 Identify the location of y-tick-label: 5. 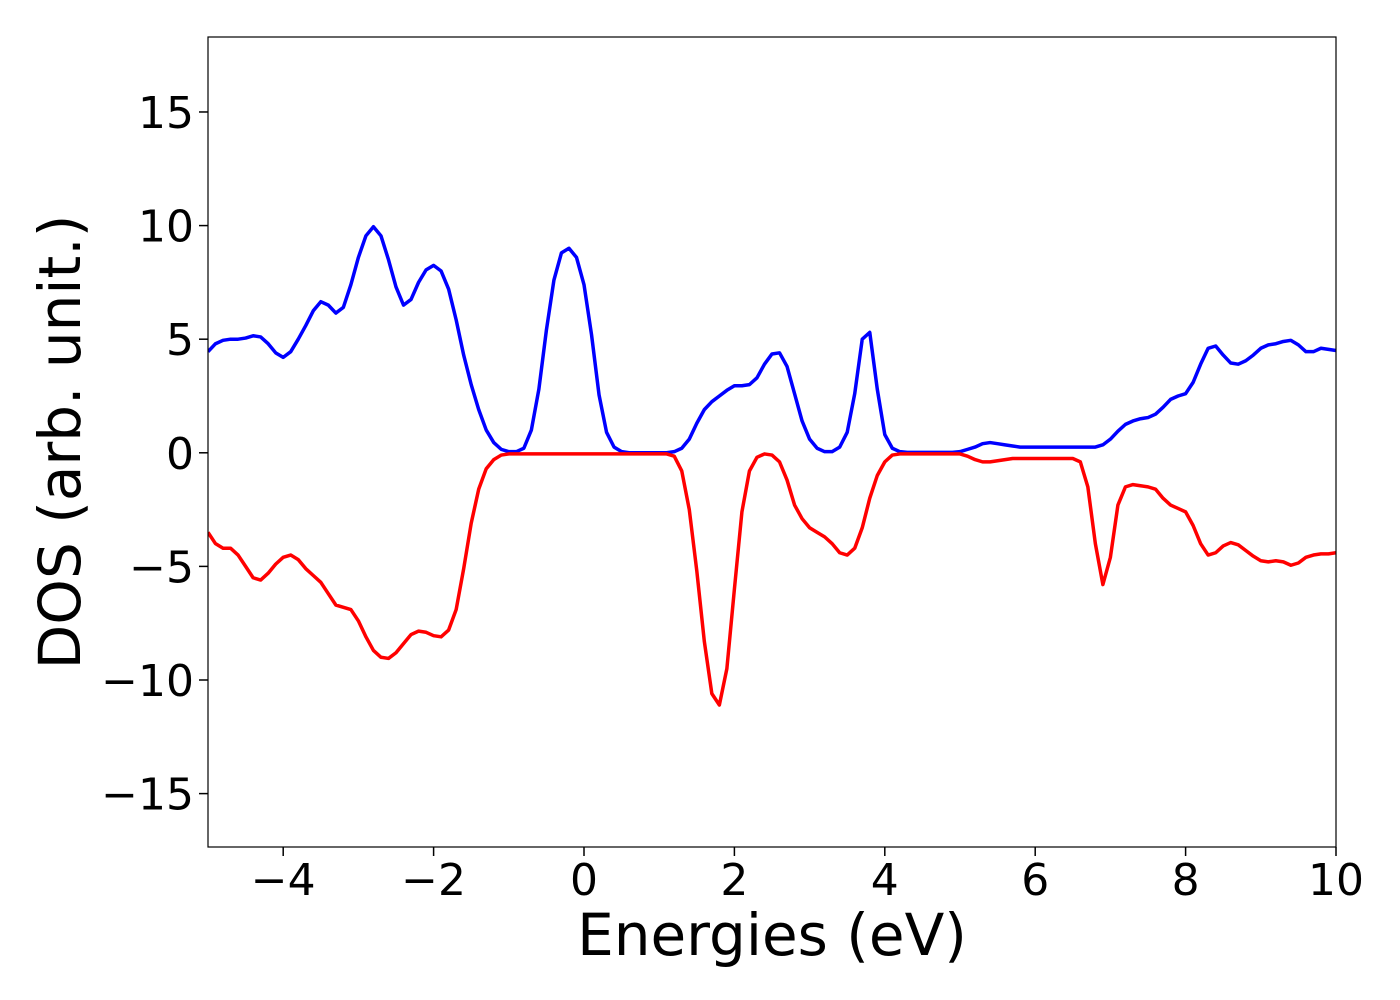
(180, 340).